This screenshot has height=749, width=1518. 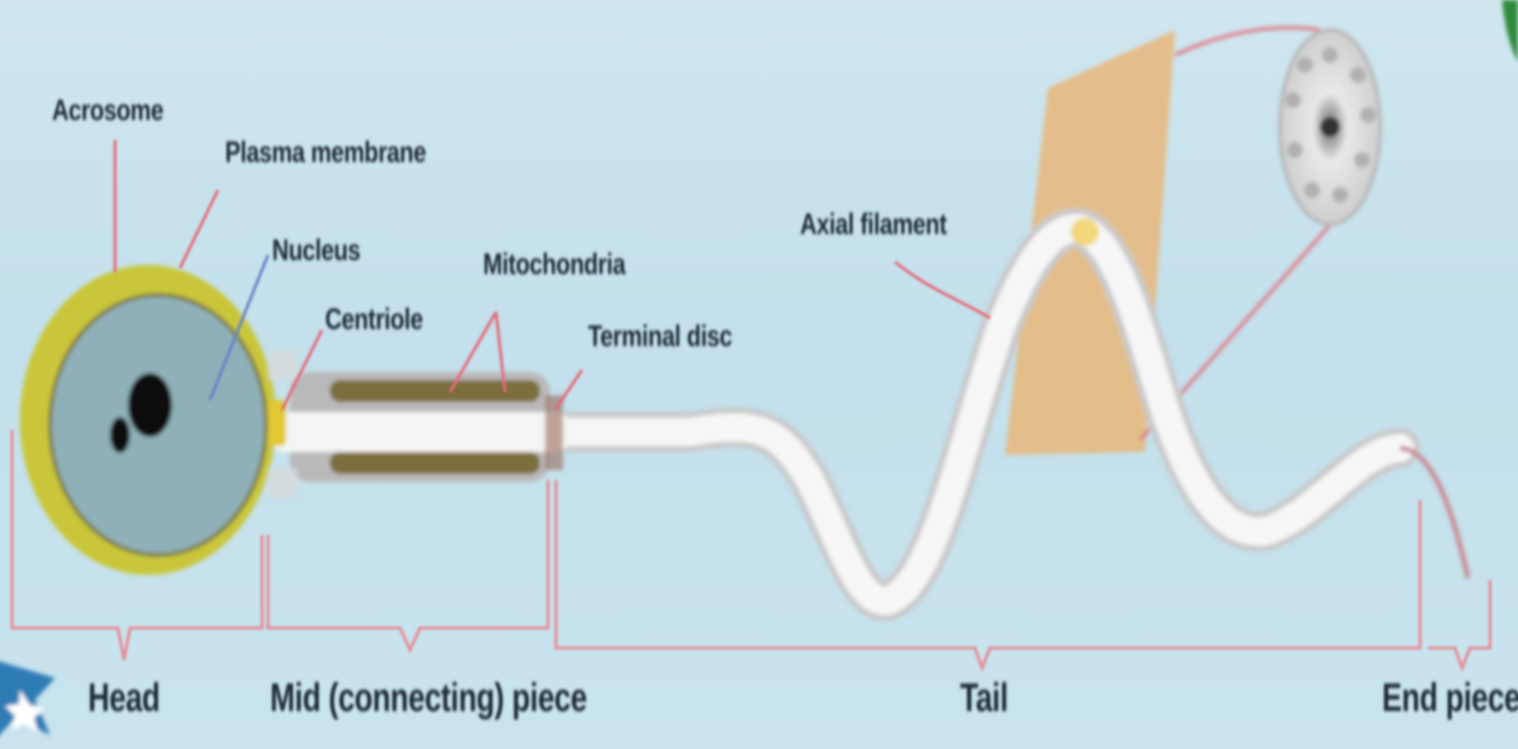 I want to click on terminal-disc, so click(x=554, y=432).